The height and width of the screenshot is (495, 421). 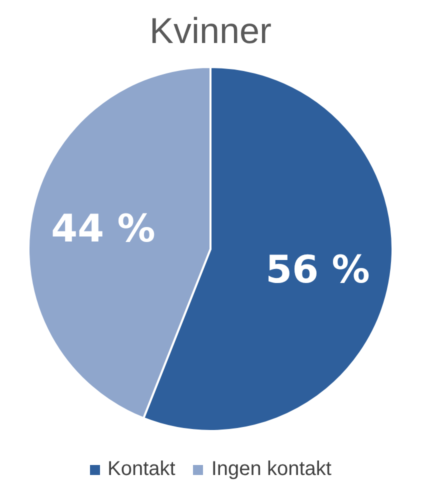 I want to click on data-label: 56 %, so click(x=318, y=269).